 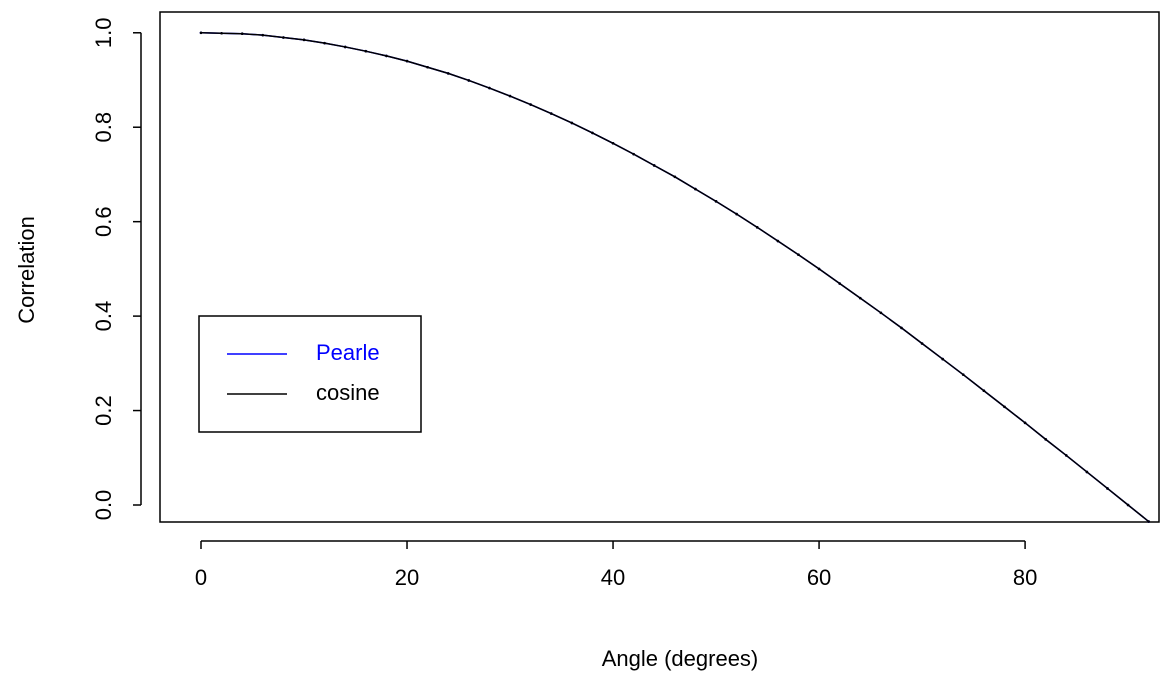 What do you see at coordinates (201, 577) in the screenshot?
I see `x-tick-label: 0` at bounding box center [201, 577].